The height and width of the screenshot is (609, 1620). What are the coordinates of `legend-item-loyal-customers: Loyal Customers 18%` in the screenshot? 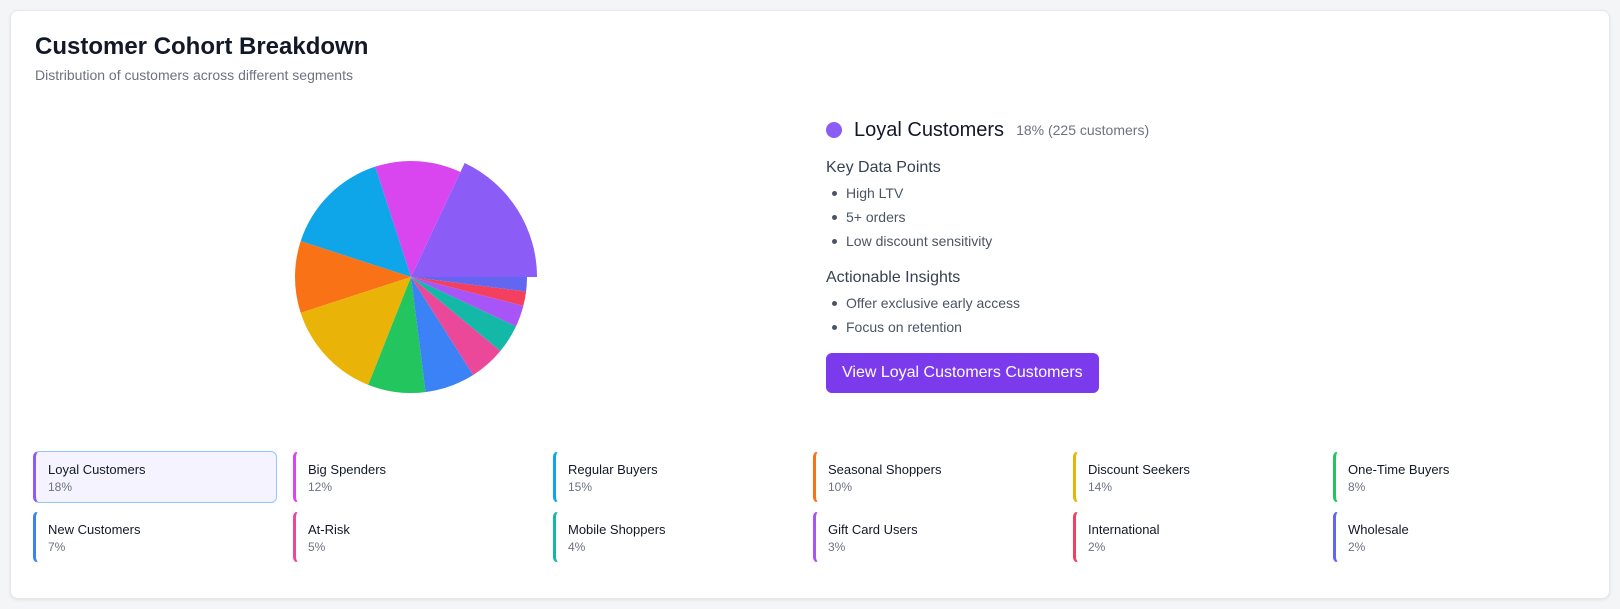 It's located at (155, 477).